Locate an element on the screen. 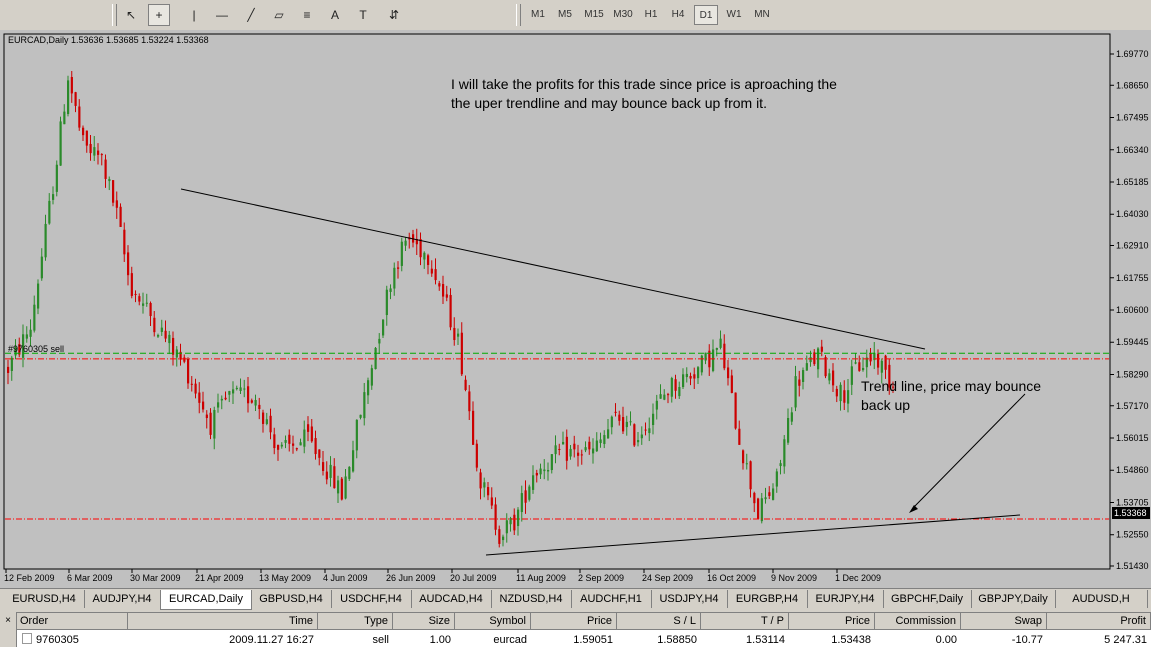 This screenshot has height=648, width=1151. tab-eurjpy-h4: EURJPY,H4 is located at coordinates (845, 599).